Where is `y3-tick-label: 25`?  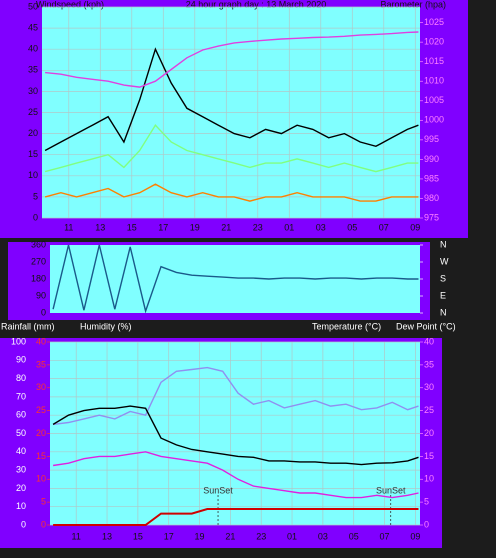 y3-tick-label: 25 is located at coordinates (41, 410).